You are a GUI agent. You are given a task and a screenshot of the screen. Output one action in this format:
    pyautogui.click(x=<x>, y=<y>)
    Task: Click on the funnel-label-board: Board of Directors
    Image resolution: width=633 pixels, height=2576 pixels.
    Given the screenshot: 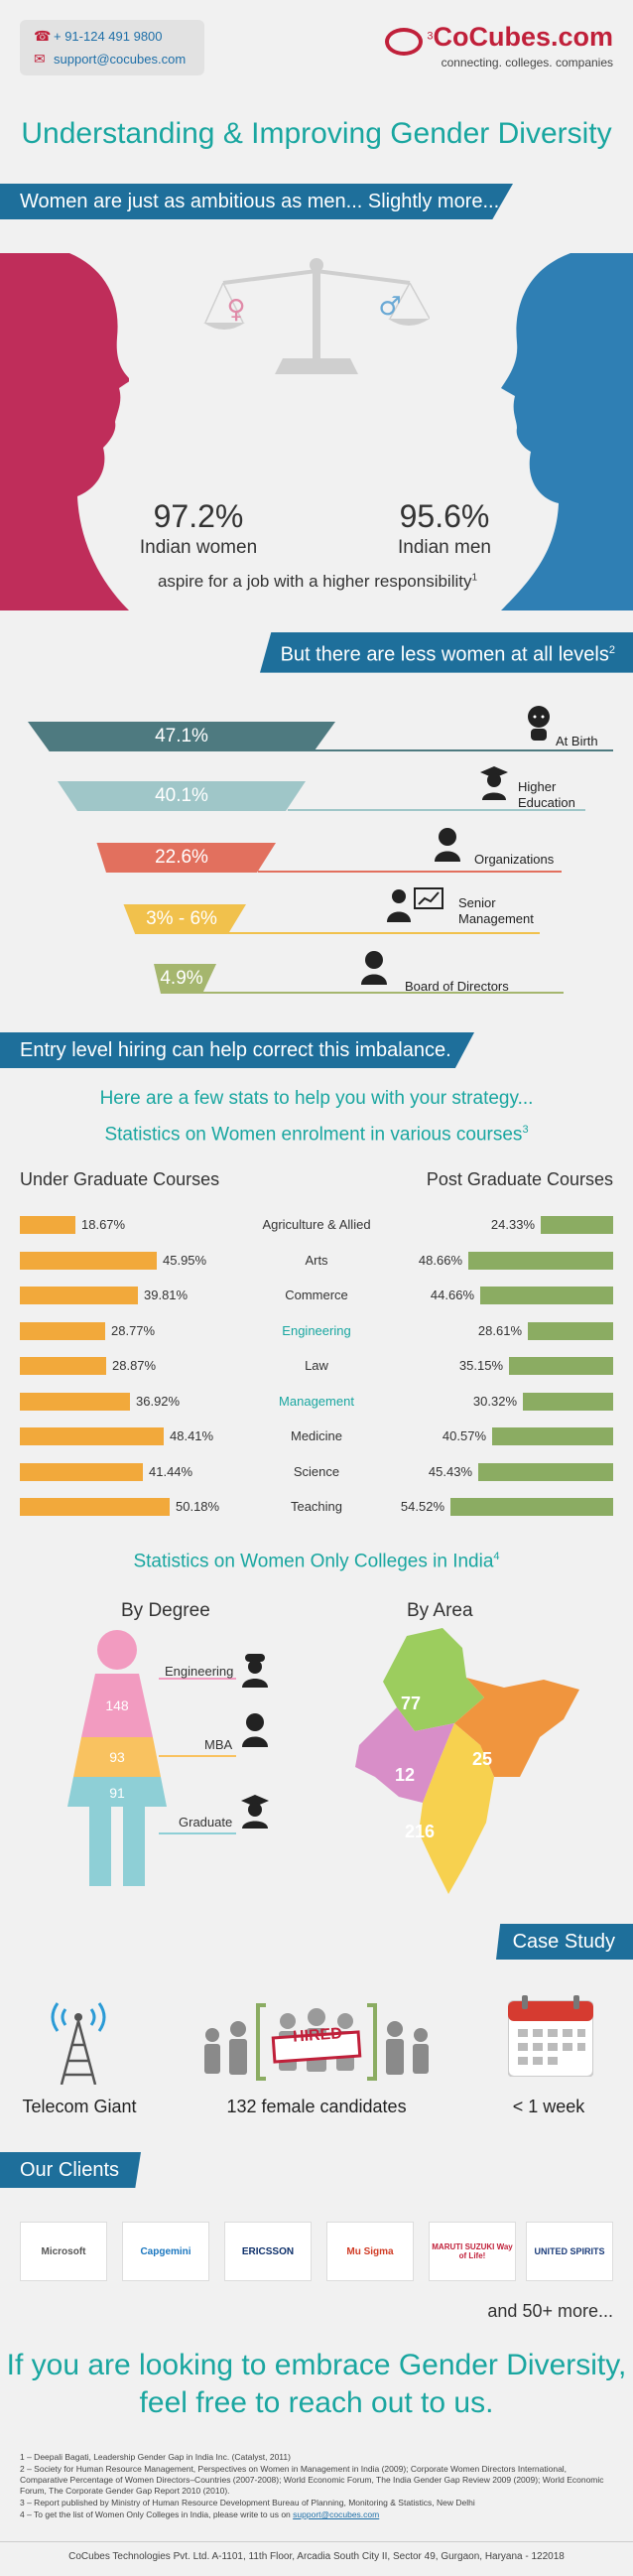 What is the action you would take?
    pyautogui.click(x=457, y=986)
    